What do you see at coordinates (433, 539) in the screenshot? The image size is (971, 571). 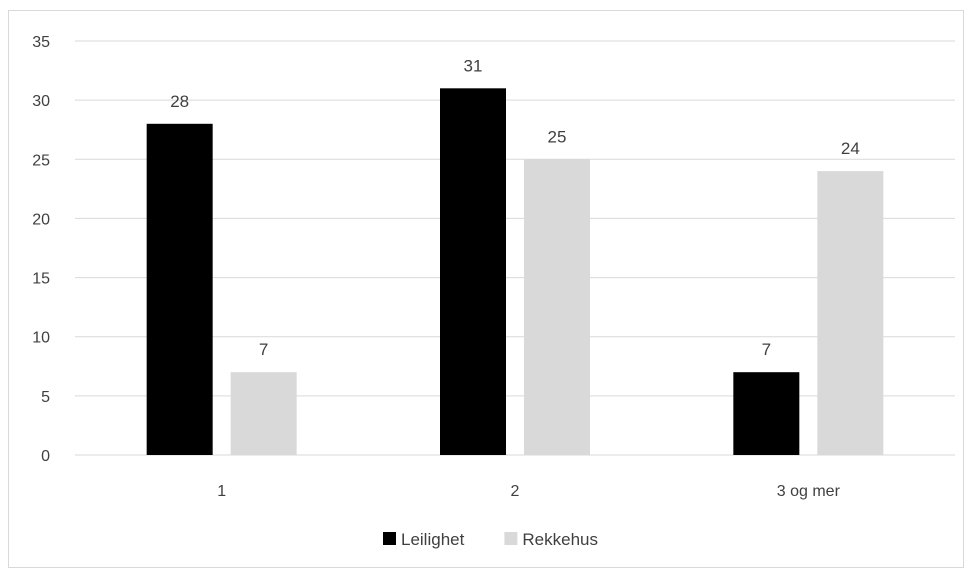 I see `legend-label: Leilighet` at bounding box center [433, 539].